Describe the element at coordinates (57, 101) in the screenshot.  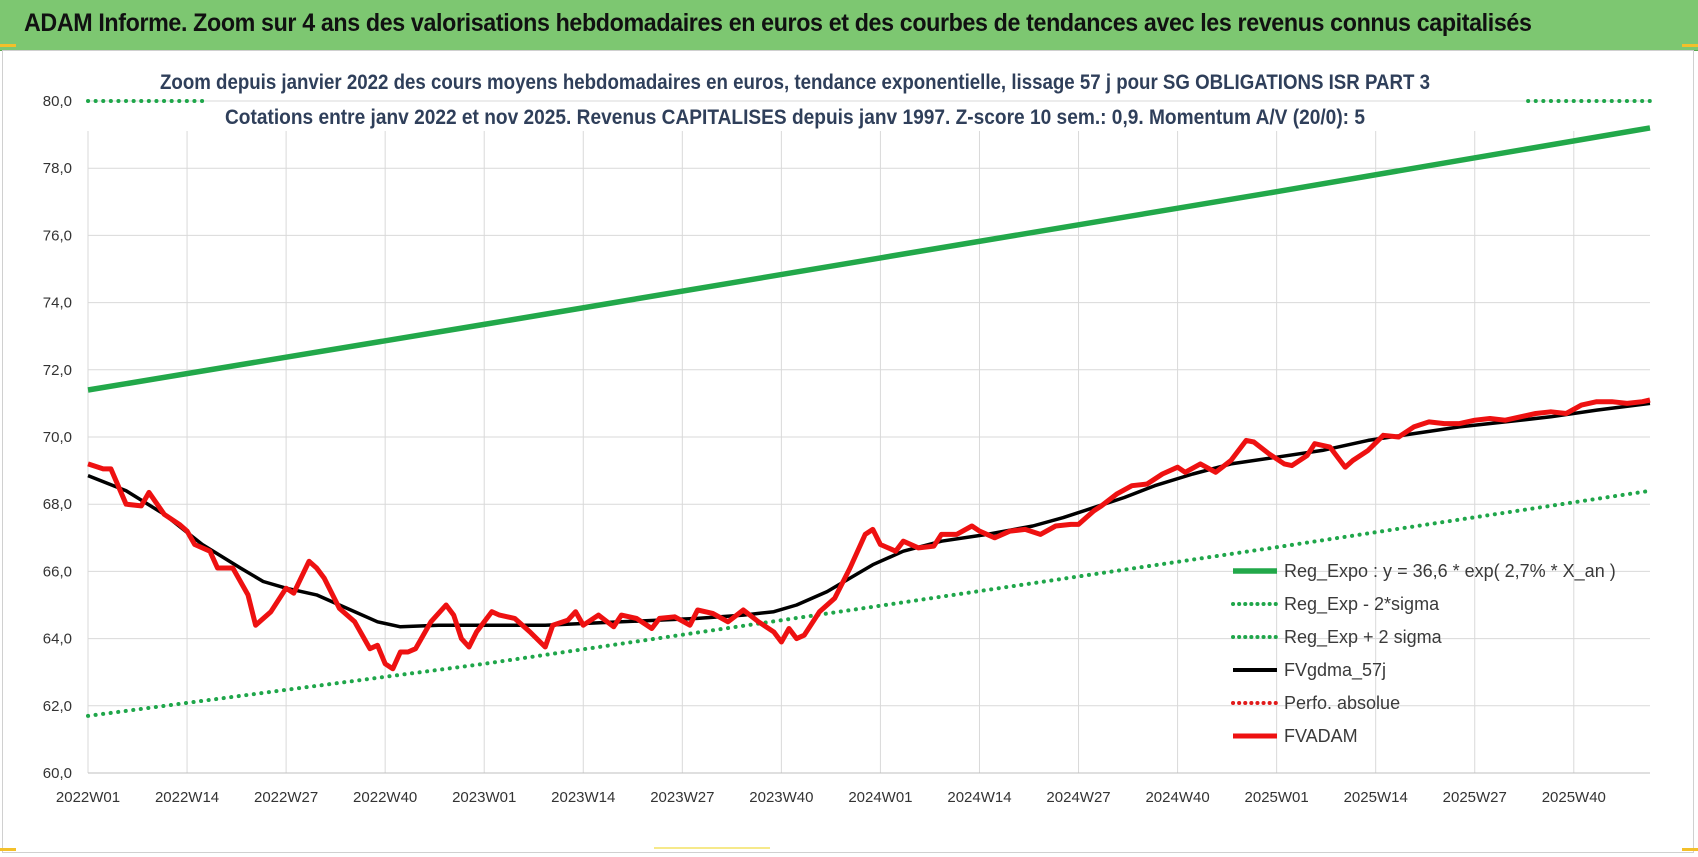
I see `y-tick-label: 80,0` at that location.